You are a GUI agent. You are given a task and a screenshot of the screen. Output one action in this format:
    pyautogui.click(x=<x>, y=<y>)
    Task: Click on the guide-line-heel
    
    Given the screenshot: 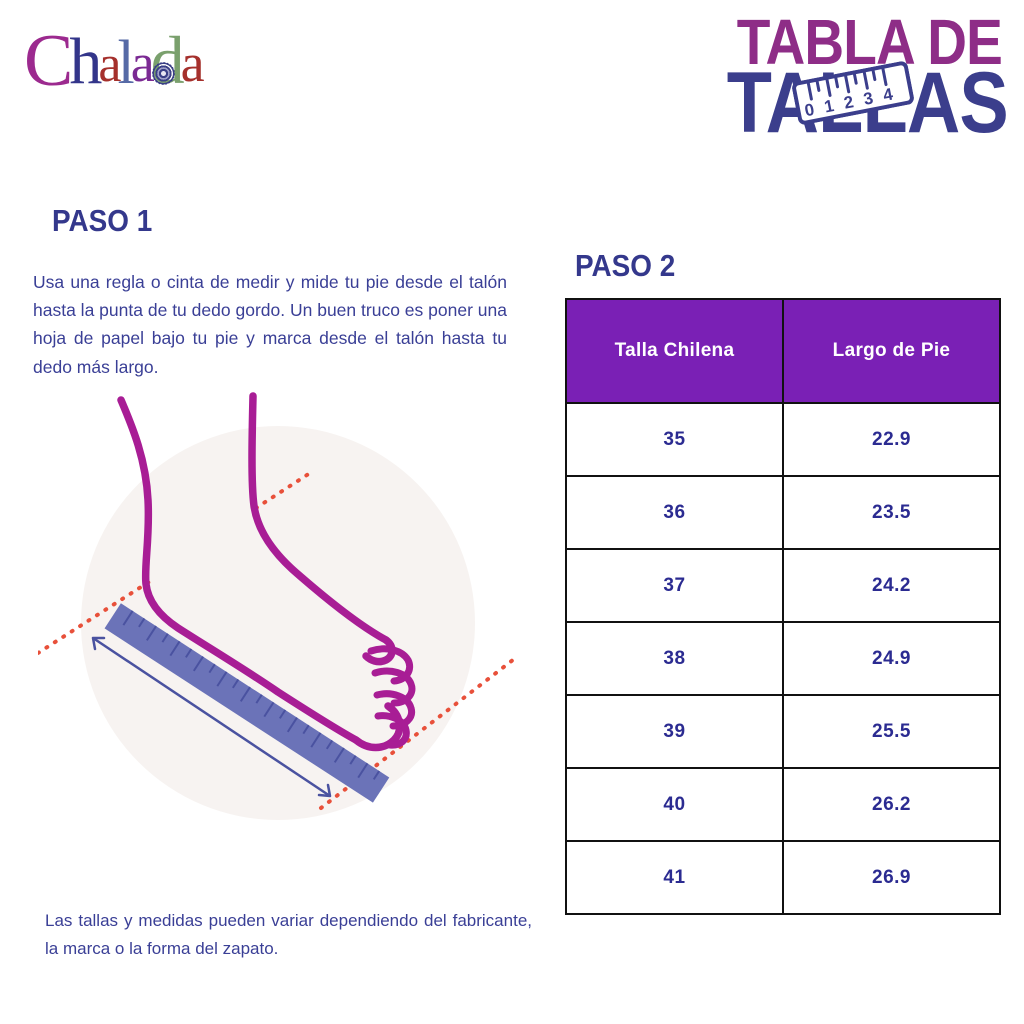 What is the action you would take?
    pyautogui.click(x=97, y=615)
    